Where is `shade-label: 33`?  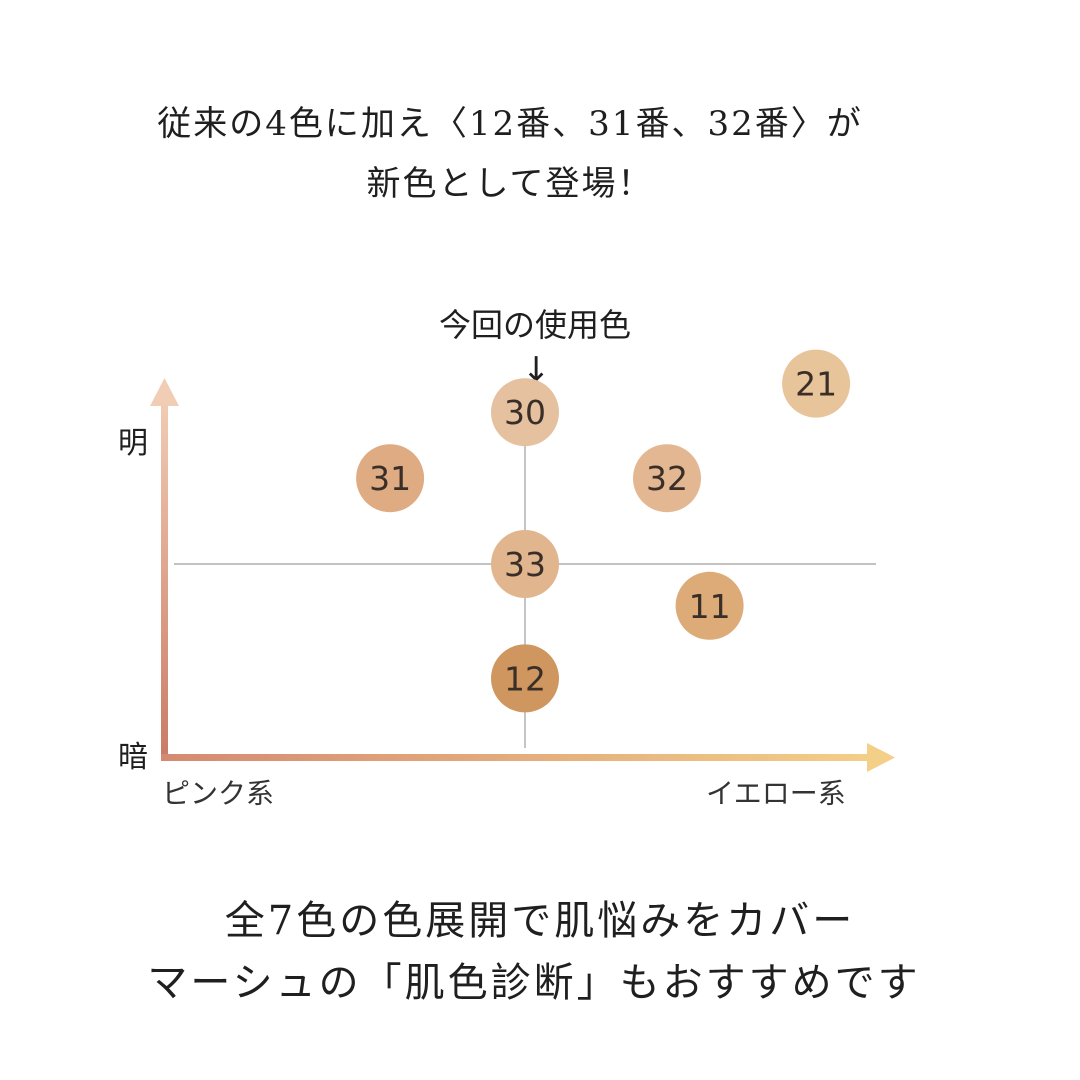 shade-label: 33 is located at coordinates (525, 564).